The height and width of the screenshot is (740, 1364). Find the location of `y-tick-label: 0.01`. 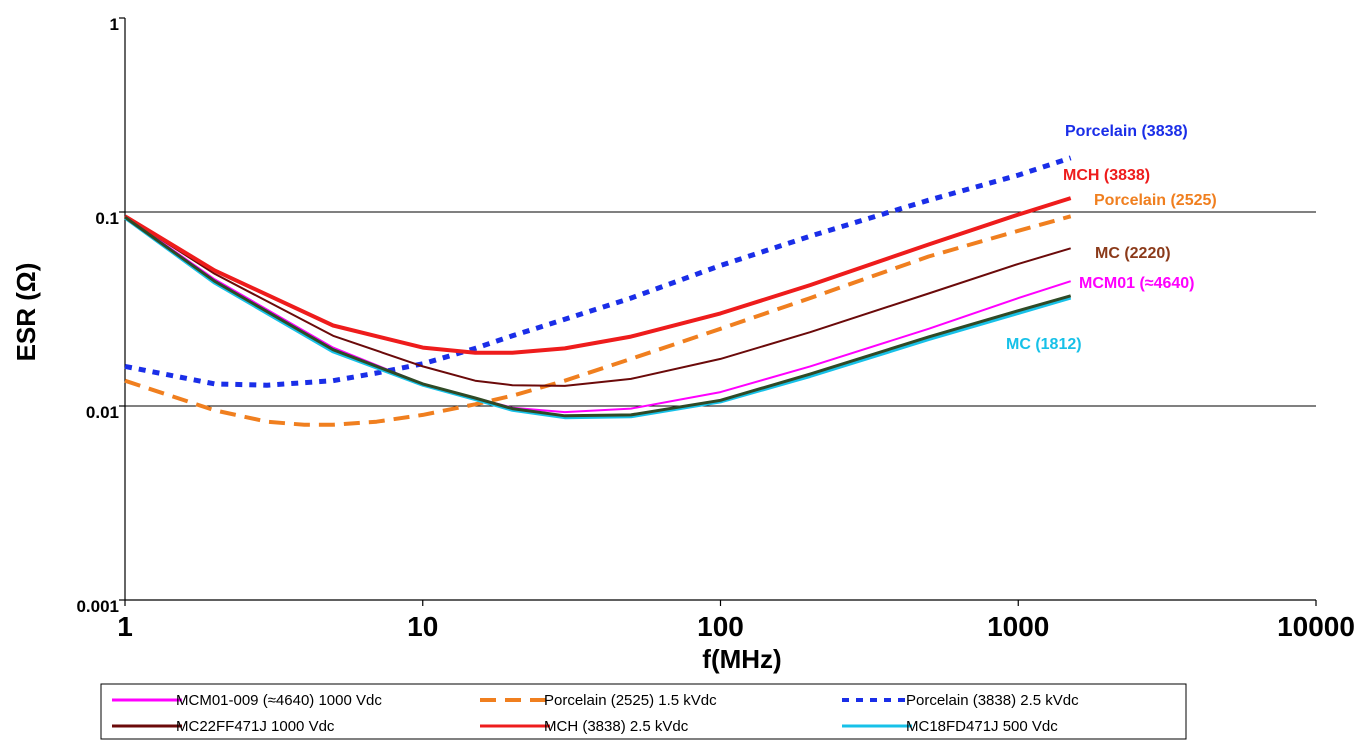

y-tick-label: 0.01 is located at coordinates (102, 412).